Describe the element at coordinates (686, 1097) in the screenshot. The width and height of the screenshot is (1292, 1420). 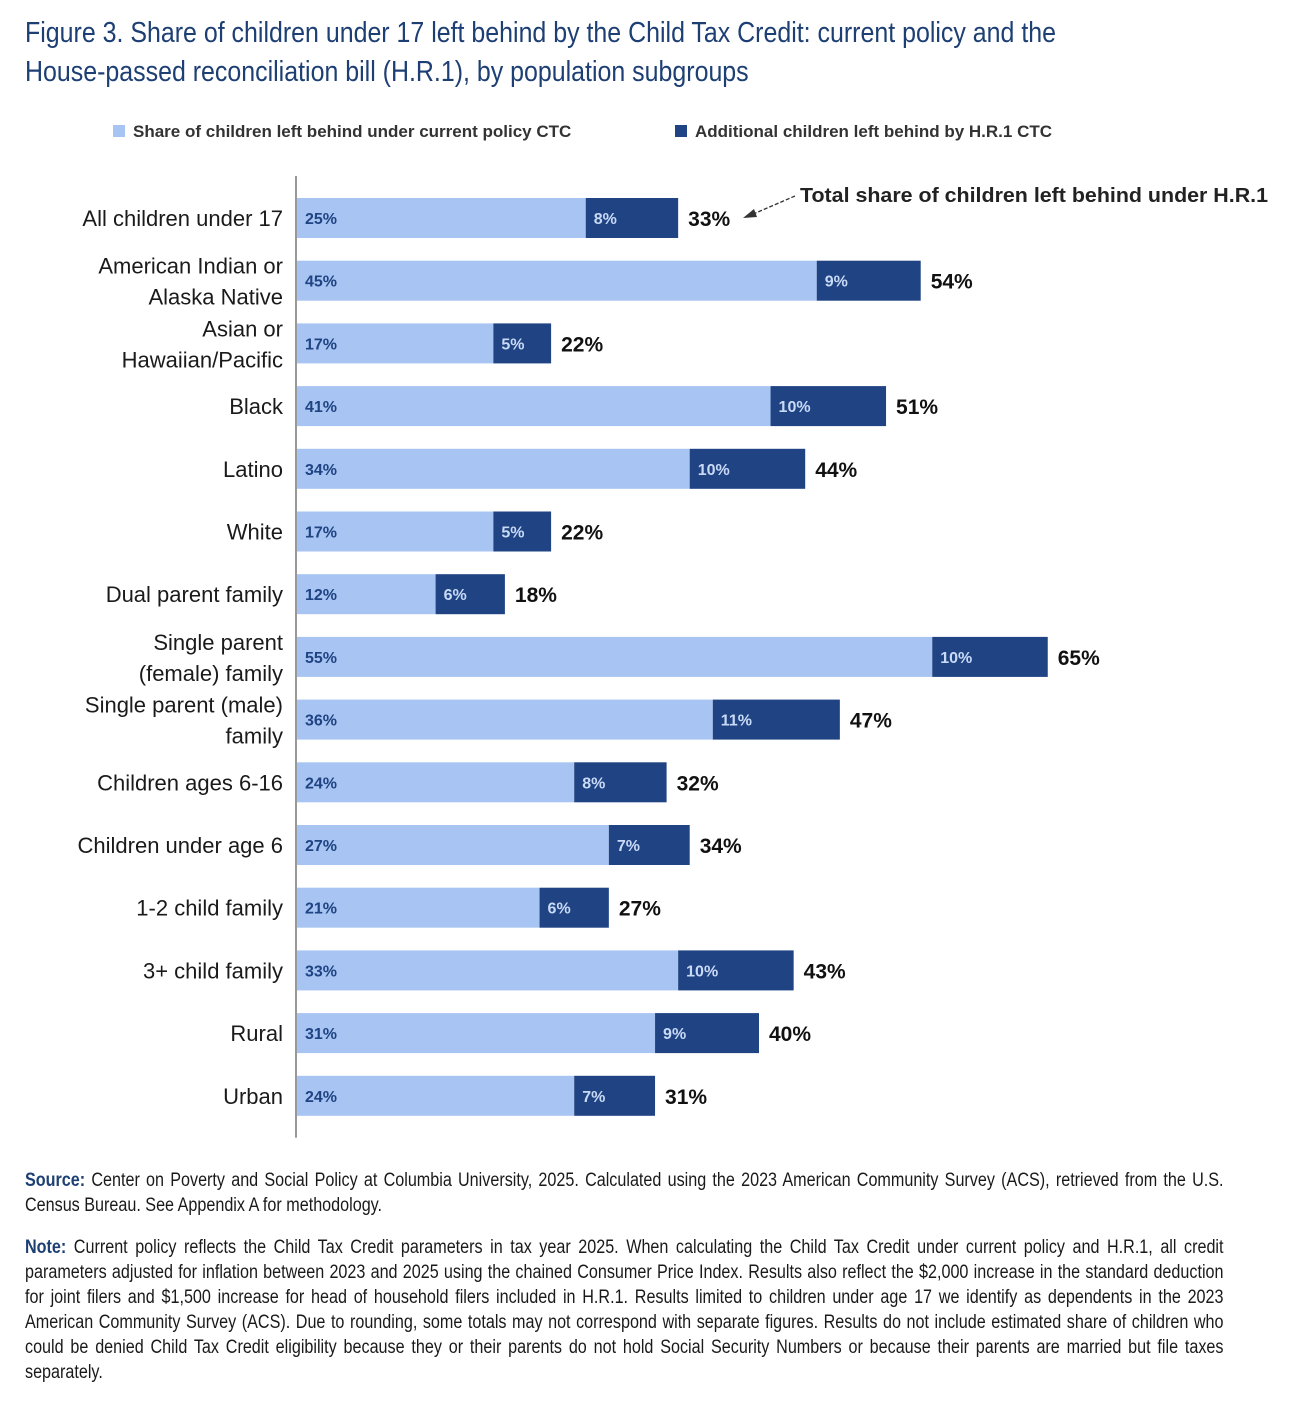
I see `data-label-total: 31%` at that location.